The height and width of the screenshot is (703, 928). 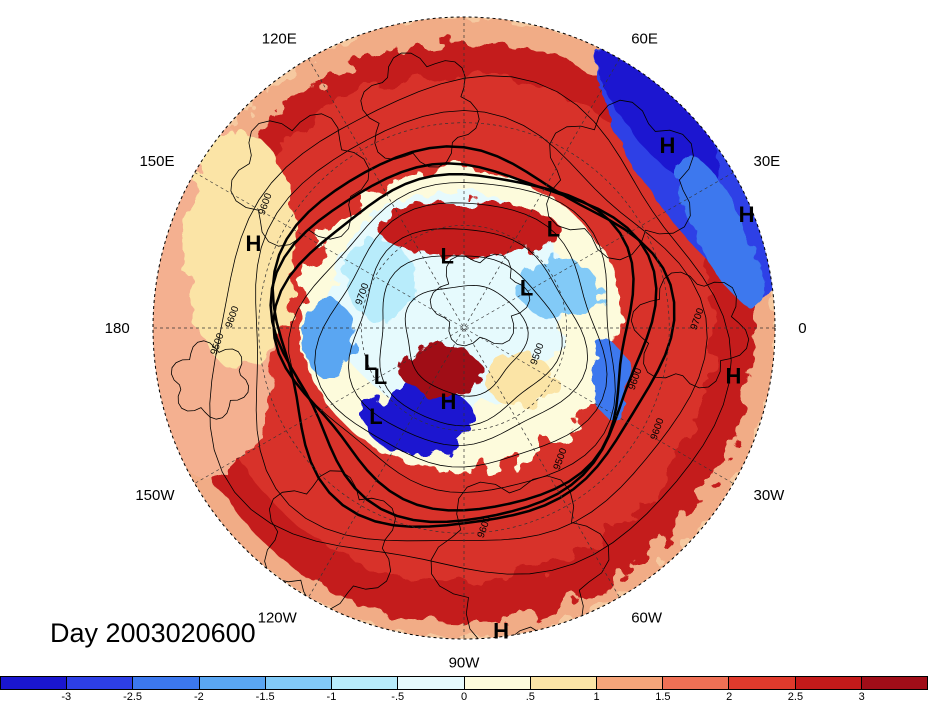 I want to click on longitude-label: 60E, so click(x=644, y=39).